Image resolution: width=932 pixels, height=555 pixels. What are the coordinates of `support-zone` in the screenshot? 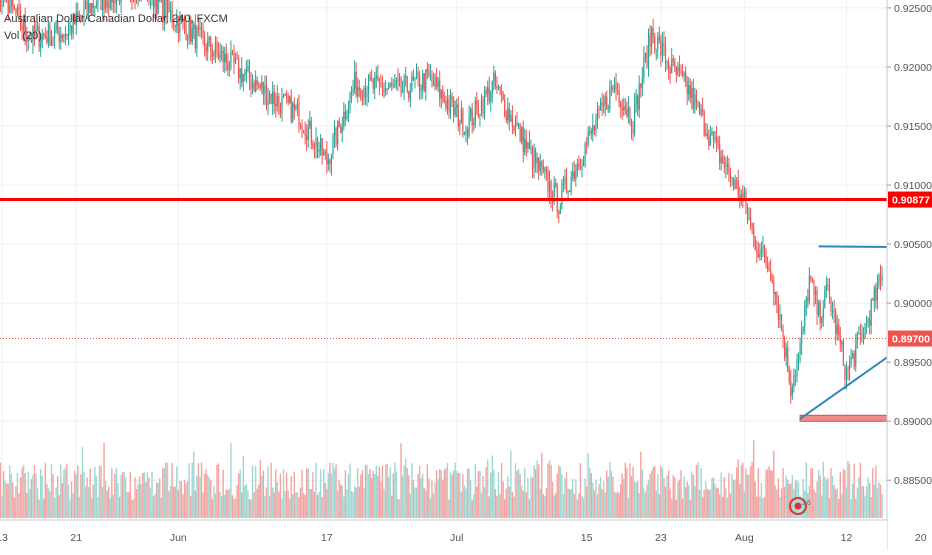 It's located at (843, 418).